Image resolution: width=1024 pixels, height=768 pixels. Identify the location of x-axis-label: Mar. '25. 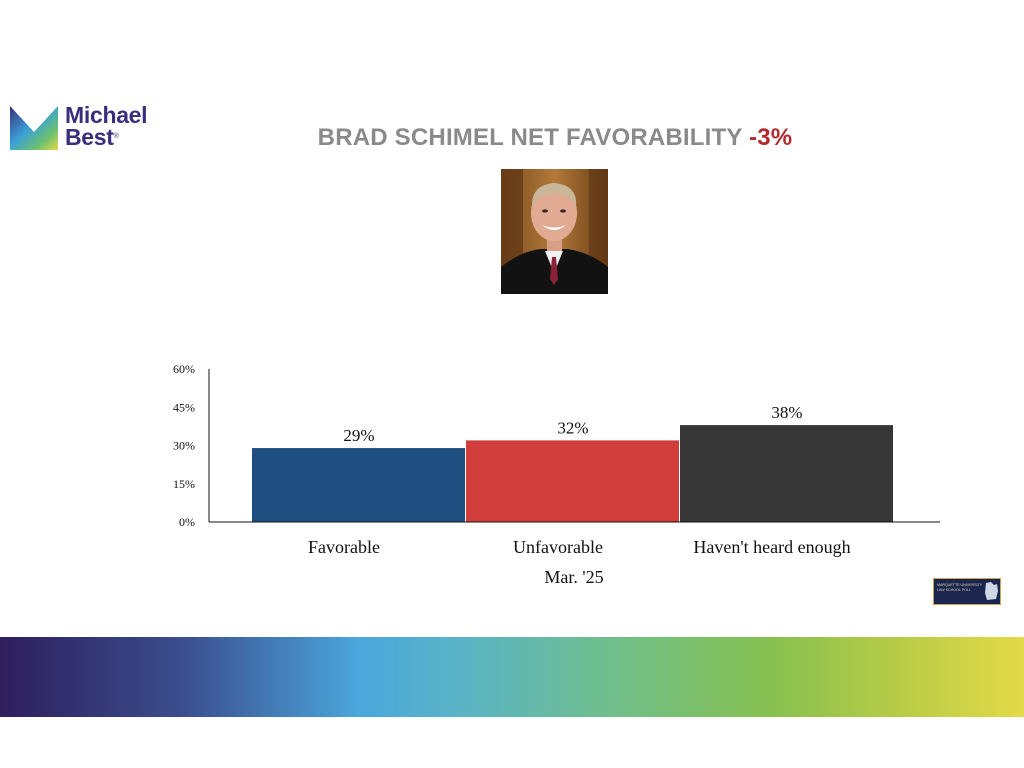
(573, 577).